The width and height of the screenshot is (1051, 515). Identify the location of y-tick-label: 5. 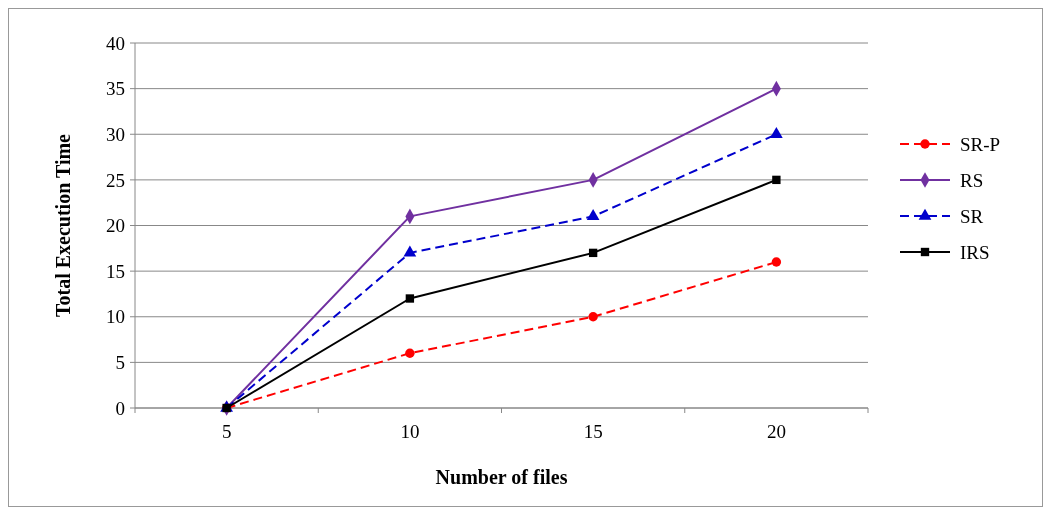
(120, 363).